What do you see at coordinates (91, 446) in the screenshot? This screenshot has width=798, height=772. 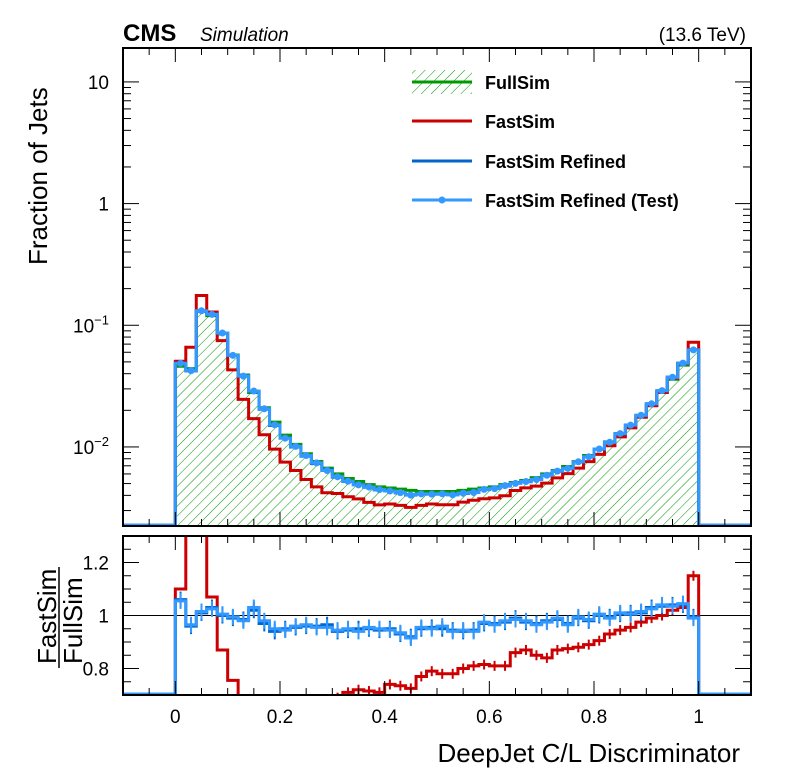 I see `main-y-tick-label: 10⁻²` at bounding box center [91, 446].